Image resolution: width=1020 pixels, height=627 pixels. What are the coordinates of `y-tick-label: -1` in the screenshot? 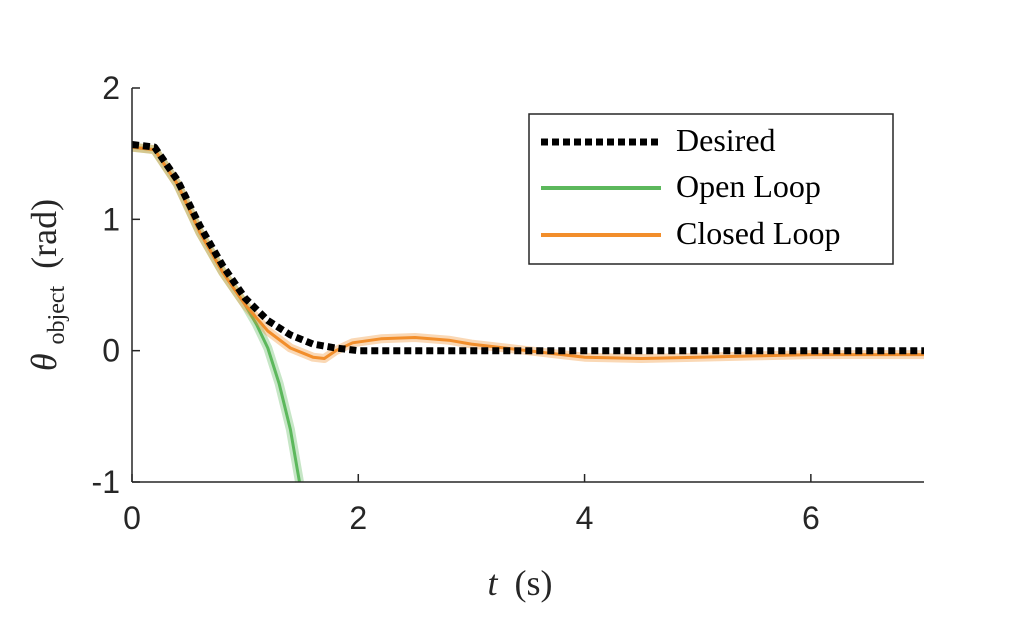 It's located at (106, 482).